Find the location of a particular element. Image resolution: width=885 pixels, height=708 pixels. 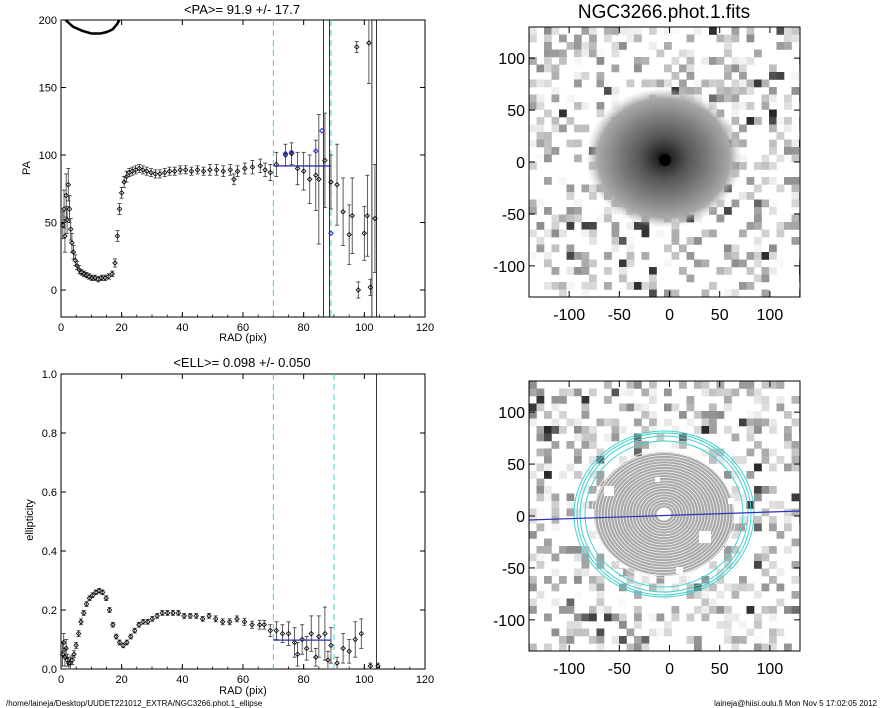

x-tick-label: 20 is located at coordinates (122, 680).